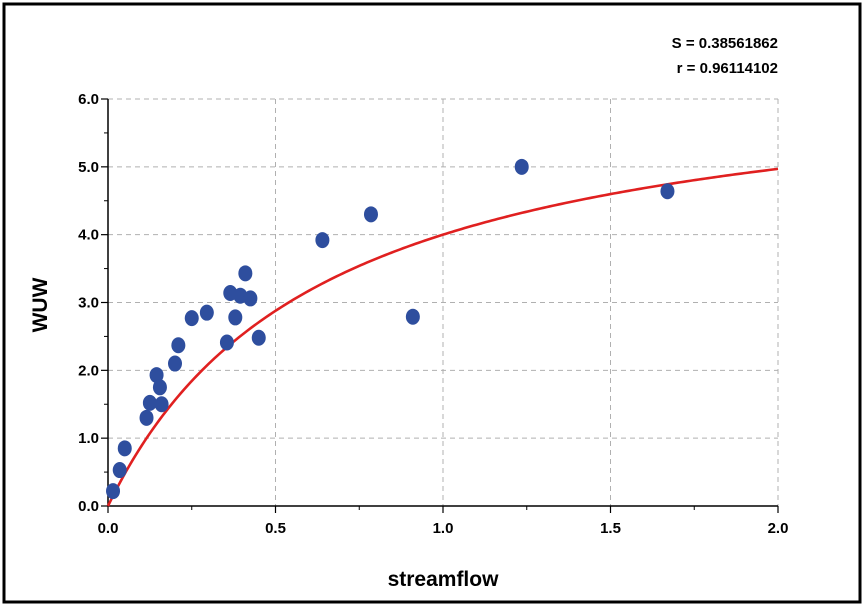 This screenshot has width=864, height=606. What do you see at coordinates (610, 528) in the screenshot?
I see `x-tick-label: 1.5` at bounding box center [610, 528].